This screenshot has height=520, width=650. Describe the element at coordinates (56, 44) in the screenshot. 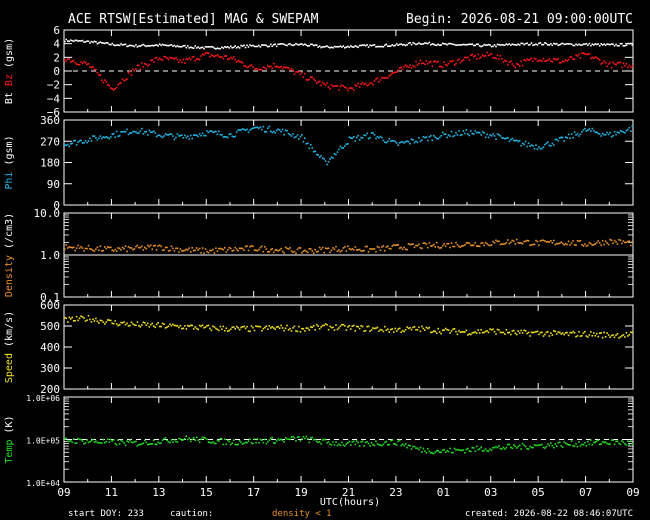

I see `mag-tick-label: 4` at that location.